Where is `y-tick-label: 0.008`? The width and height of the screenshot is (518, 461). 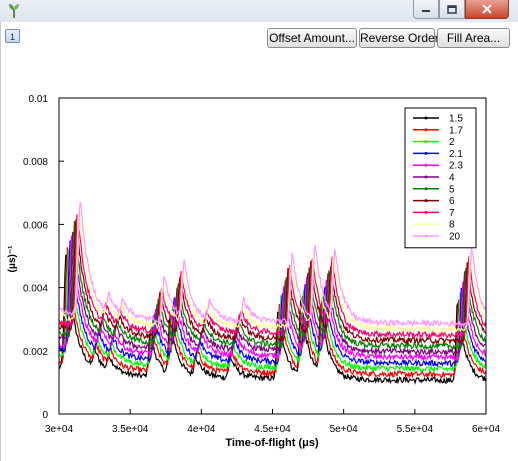
y-tick-label: 0.008 is located at coordinates (35, 162).